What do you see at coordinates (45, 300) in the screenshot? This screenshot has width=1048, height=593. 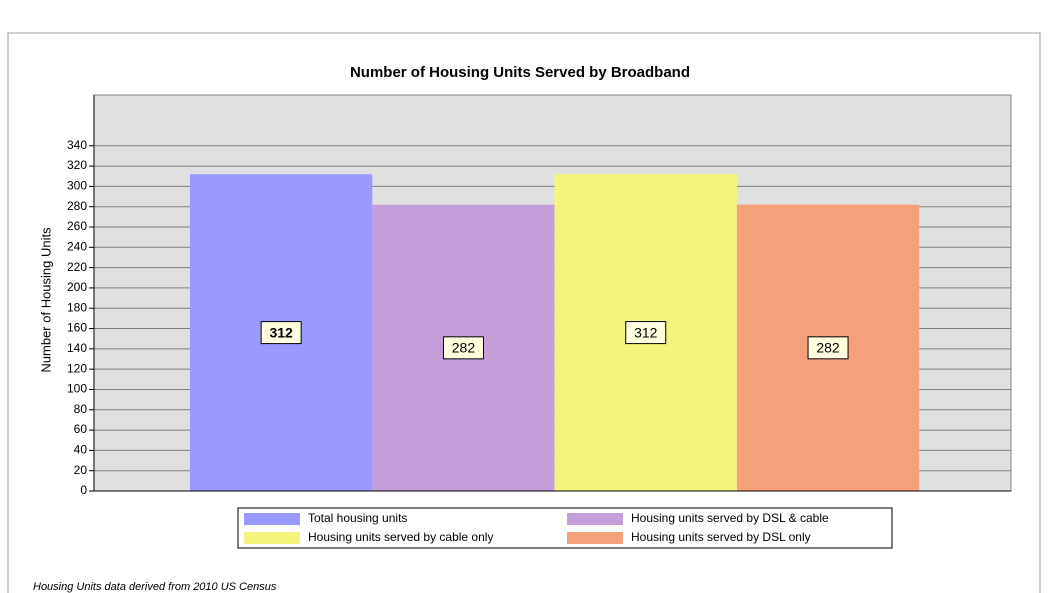 I see `y-axis-label: Number of Housing Units` at bounding box center [45, 300].